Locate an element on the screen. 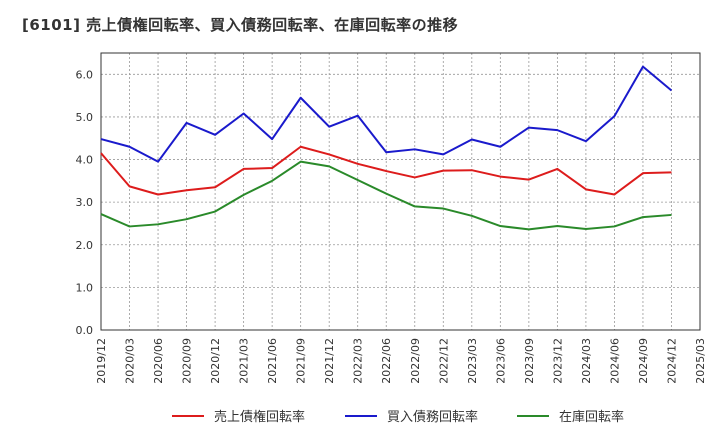 This screenshot has height=440, width=720. x-tick-label: 2023/09 is located at coordinates (529, 361).